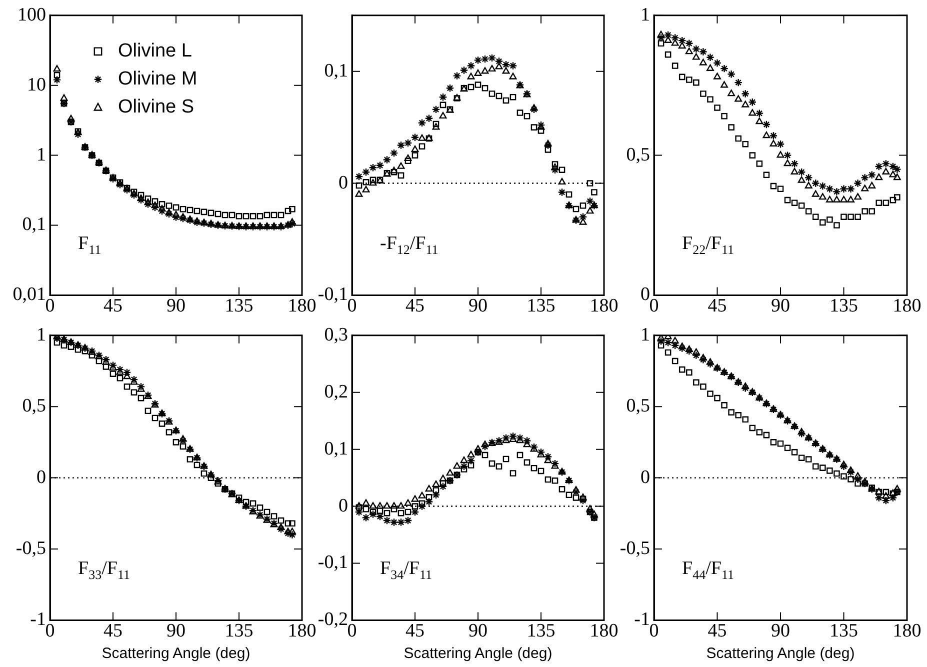 The height and width of the screenshot is (667, 927). Describe the element at coordinates (409, 245) in the screenshot. I see `annotation: -F$_{12}$/F$_{11}$` at that location.